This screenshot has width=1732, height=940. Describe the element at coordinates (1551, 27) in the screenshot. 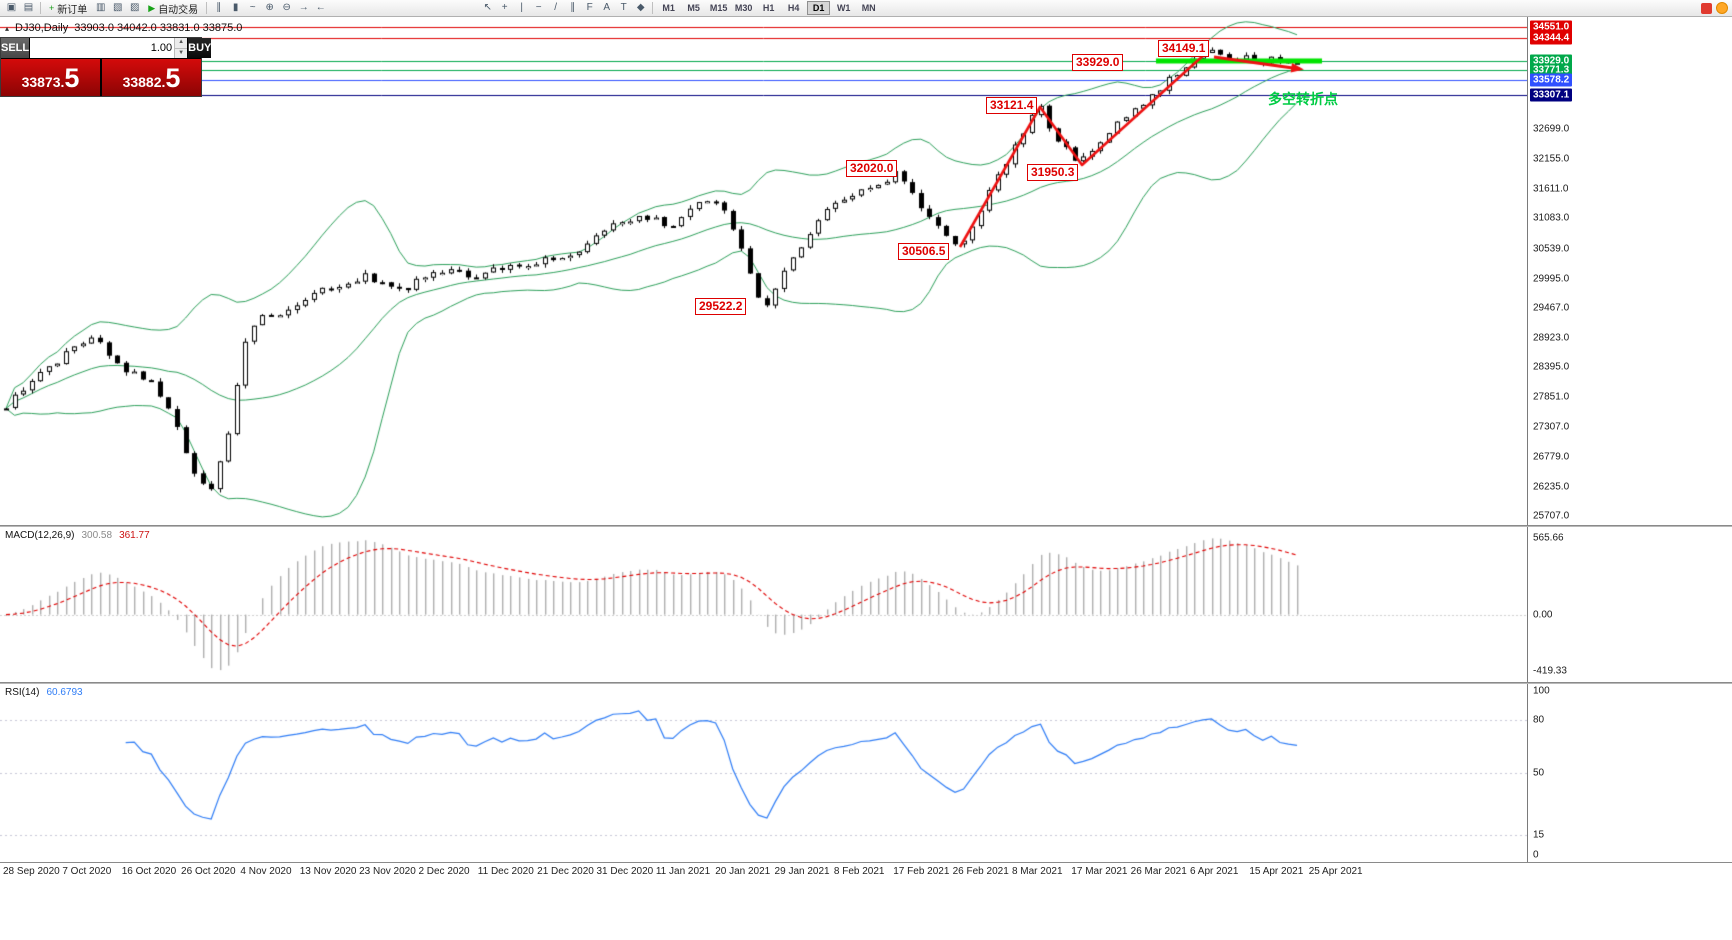

I see `price-level-label: 34551.0` at that location.